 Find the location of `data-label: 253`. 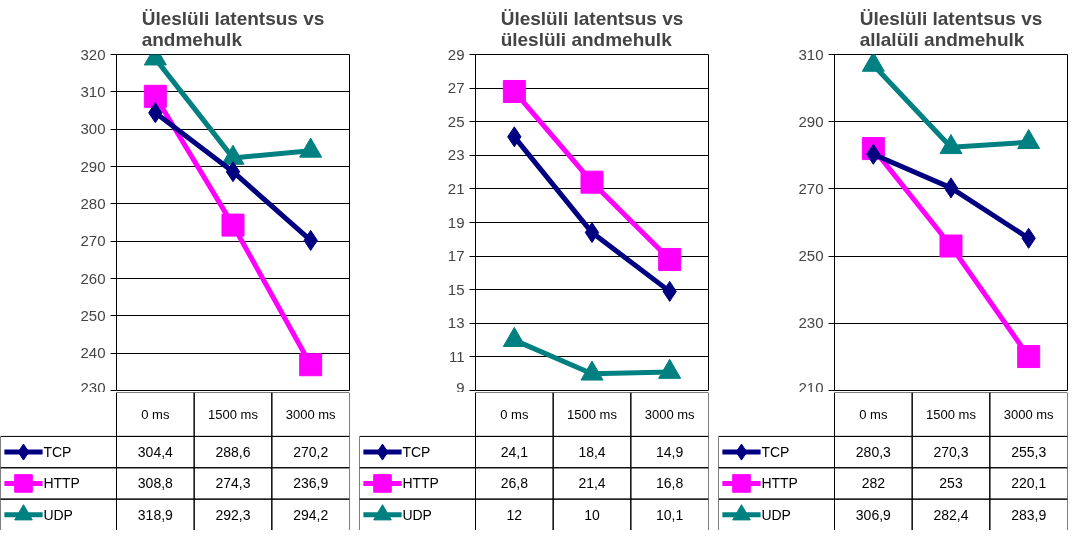

data-label: 253 is located at coordinates (951, 483).